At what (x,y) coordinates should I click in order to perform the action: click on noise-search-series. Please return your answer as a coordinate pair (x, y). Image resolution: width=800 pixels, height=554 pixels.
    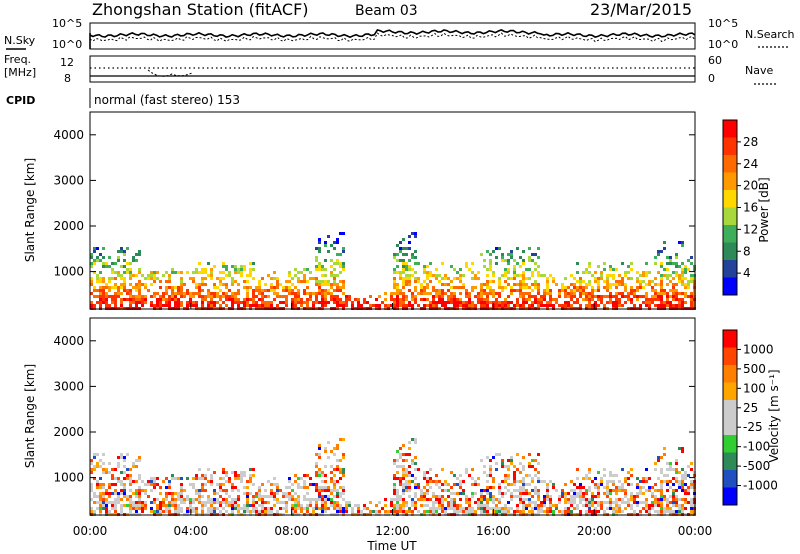
    Looking at the image, I should click on (392, 37).